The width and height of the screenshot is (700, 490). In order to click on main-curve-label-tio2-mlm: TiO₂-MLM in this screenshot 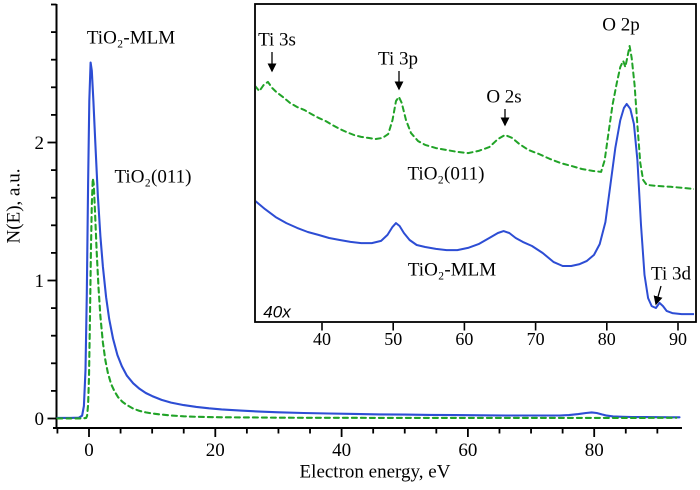, I will do `click(131, 38)`.